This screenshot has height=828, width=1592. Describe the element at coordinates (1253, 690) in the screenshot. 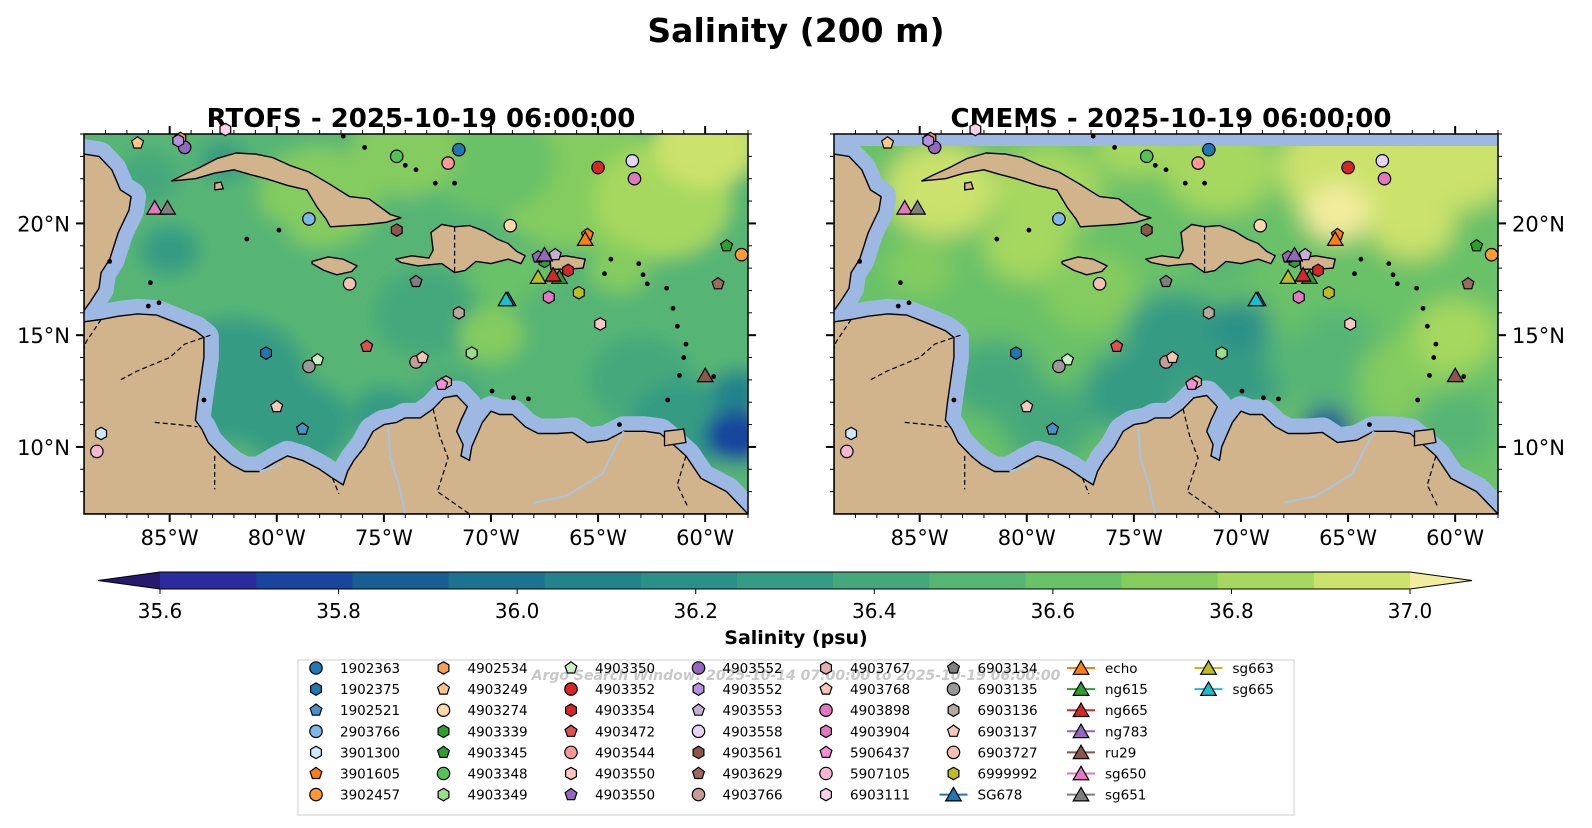

I see `legend-label: sg665` at that location.